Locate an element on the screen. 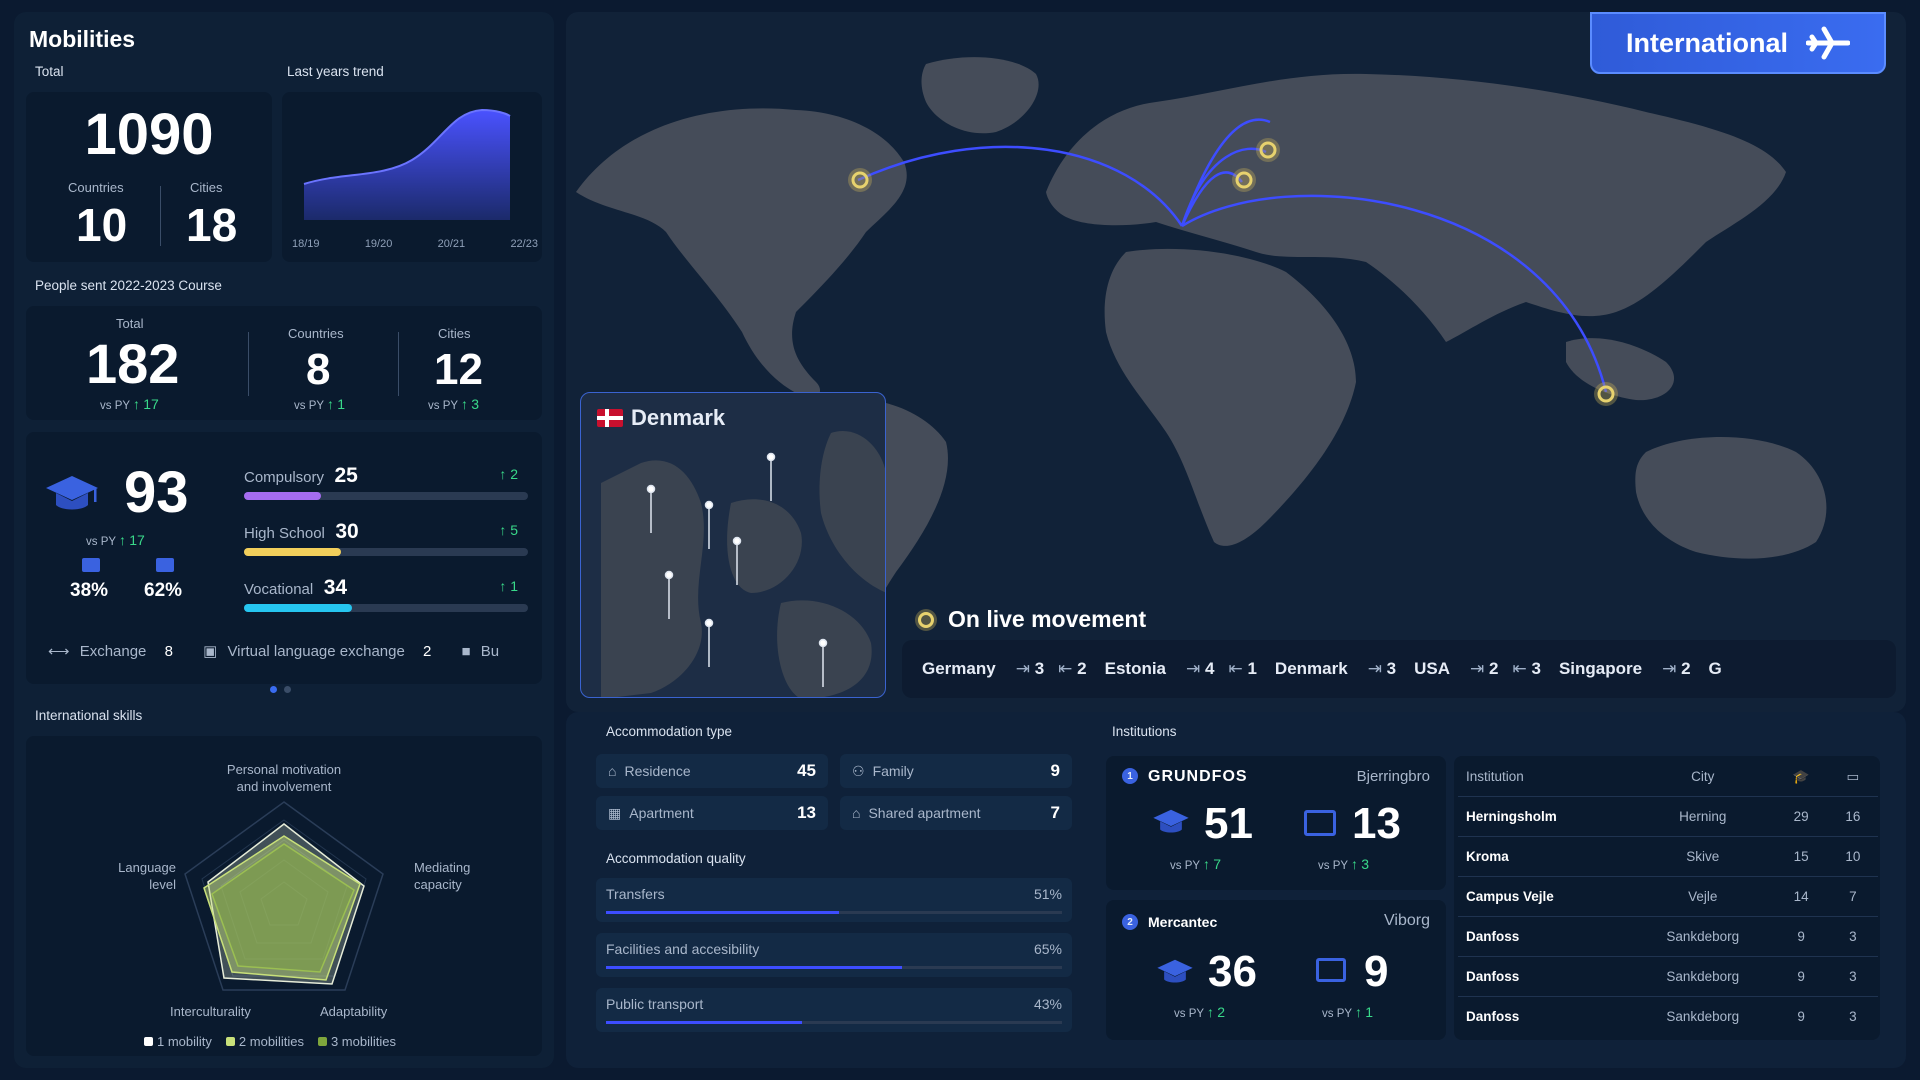 This screenshot has width=1920, height=1080. table-cell-city: Skive is located at coordinates (1702, 855).